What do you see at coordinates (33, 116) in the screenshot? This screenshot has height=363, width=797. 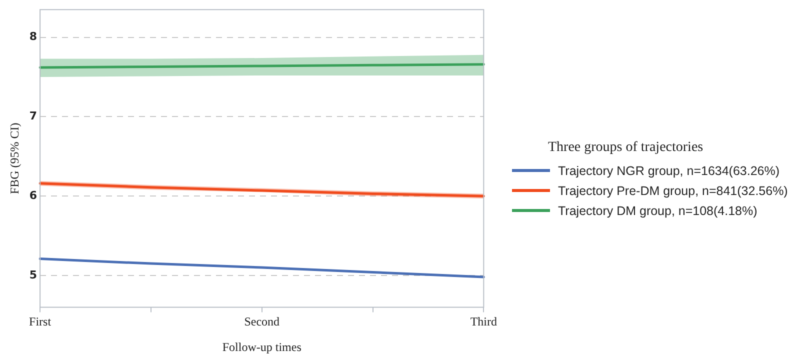 I see `y-tick-label: 7` at bounding box center [33, 116].